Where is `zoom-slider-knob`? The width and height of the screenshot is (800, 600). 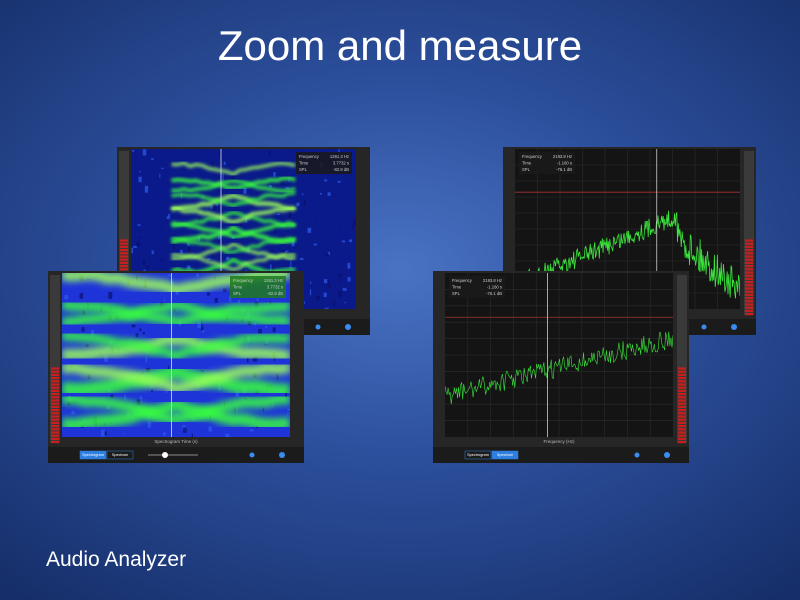
zoom-slider-knob is located at coordinates (165, 455).